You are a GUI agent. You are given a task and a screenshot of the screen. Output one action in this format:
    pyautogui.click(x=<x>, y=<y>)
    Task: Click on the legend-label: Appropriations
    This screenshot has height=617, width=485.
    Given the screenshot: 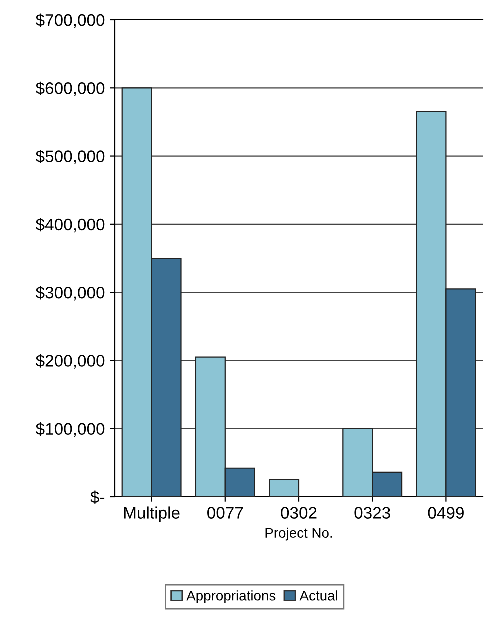 What is the action you would take?
    pyautogui.click(x=231, y=597)
    